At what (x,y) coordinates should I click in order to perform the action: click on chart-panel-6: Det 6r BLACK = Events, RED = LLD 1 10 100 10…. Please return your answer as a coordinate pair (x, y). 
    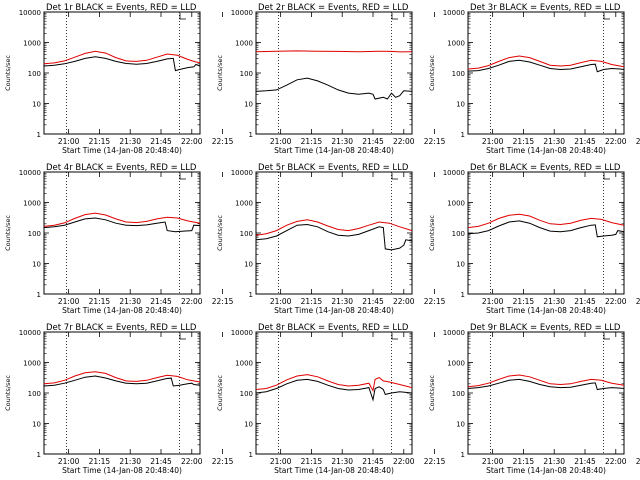
    Looking at the image, I should click on (534, 239).